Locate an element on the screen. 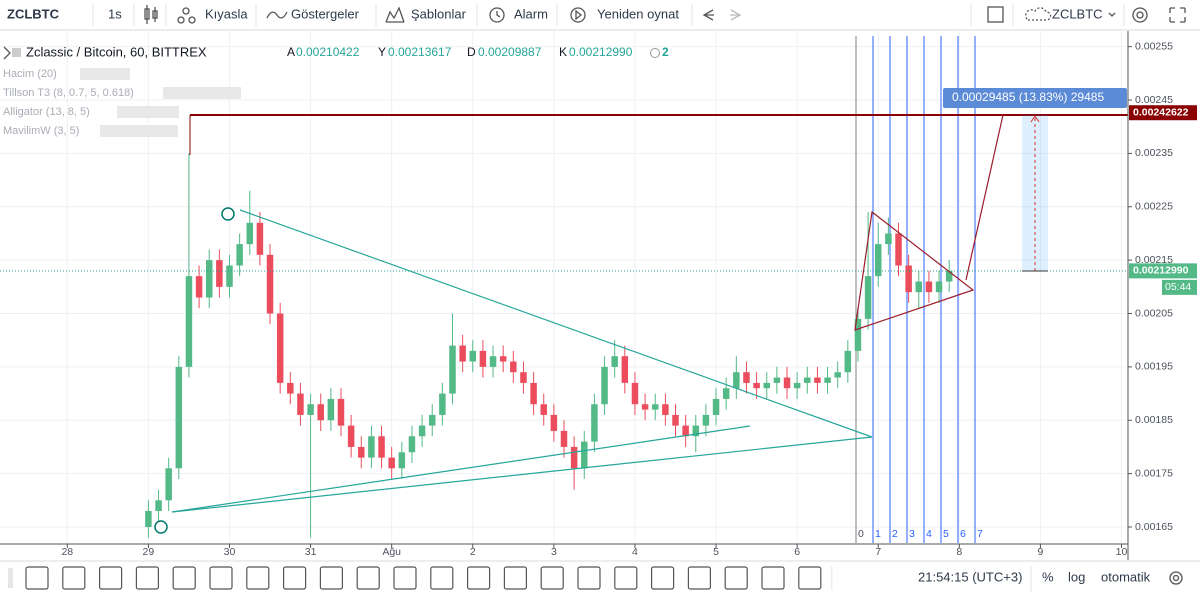 The image size is (1200, 597). alarm-icon is located at coordinates (497, 15).